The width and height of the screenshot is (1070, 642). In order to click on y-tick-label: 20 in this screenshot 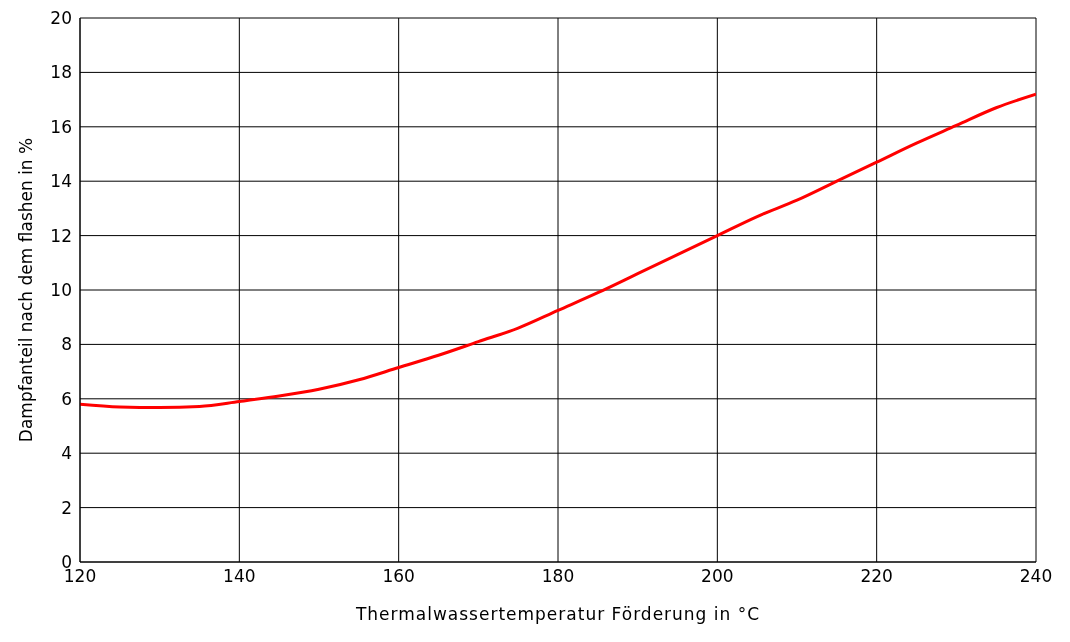, I will do `click(61, 18)`.